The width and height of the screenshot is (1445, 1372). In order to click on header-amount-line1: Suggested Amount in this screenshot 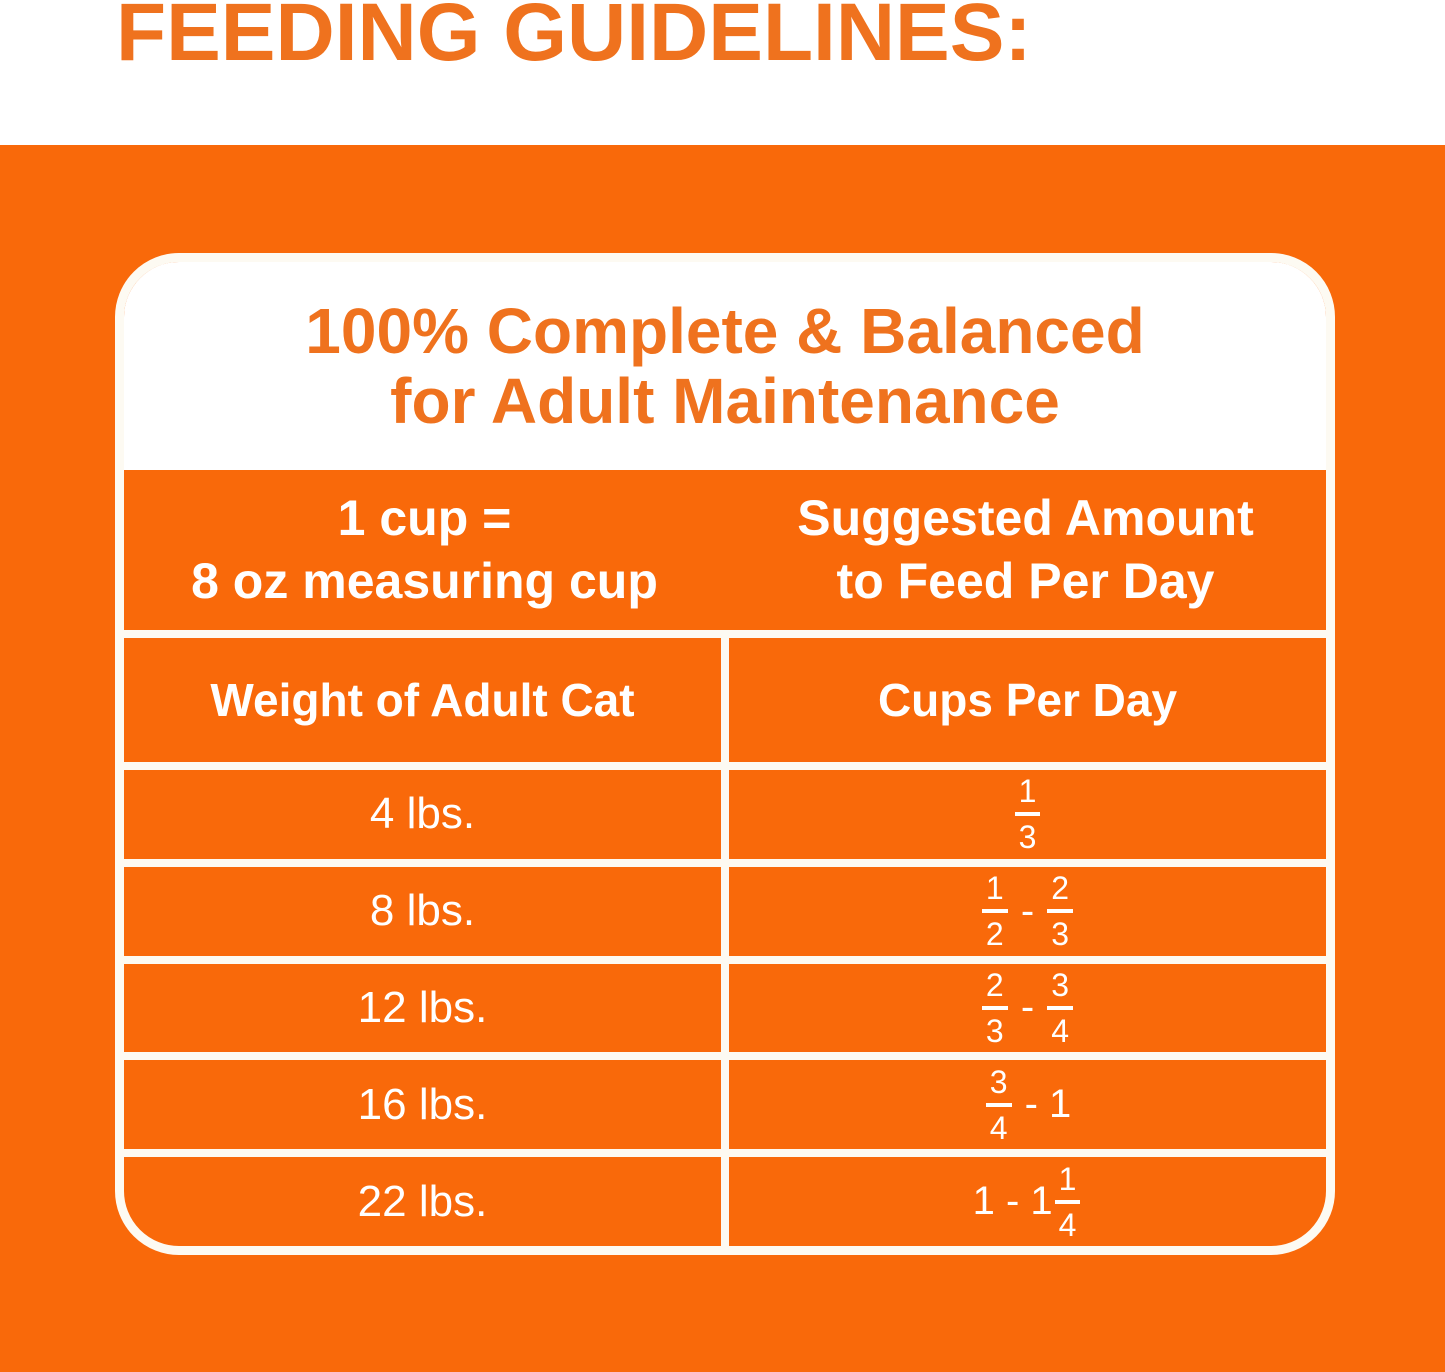, I will do `click(1025, 518)`.